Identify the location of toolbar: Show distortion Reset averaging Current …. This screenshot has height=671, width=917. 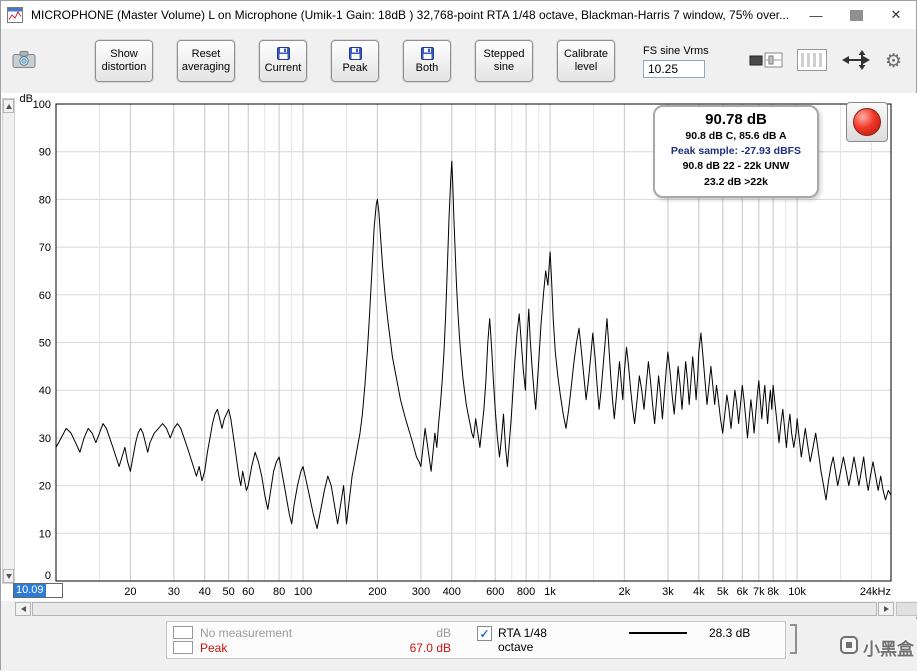
(458, 61).